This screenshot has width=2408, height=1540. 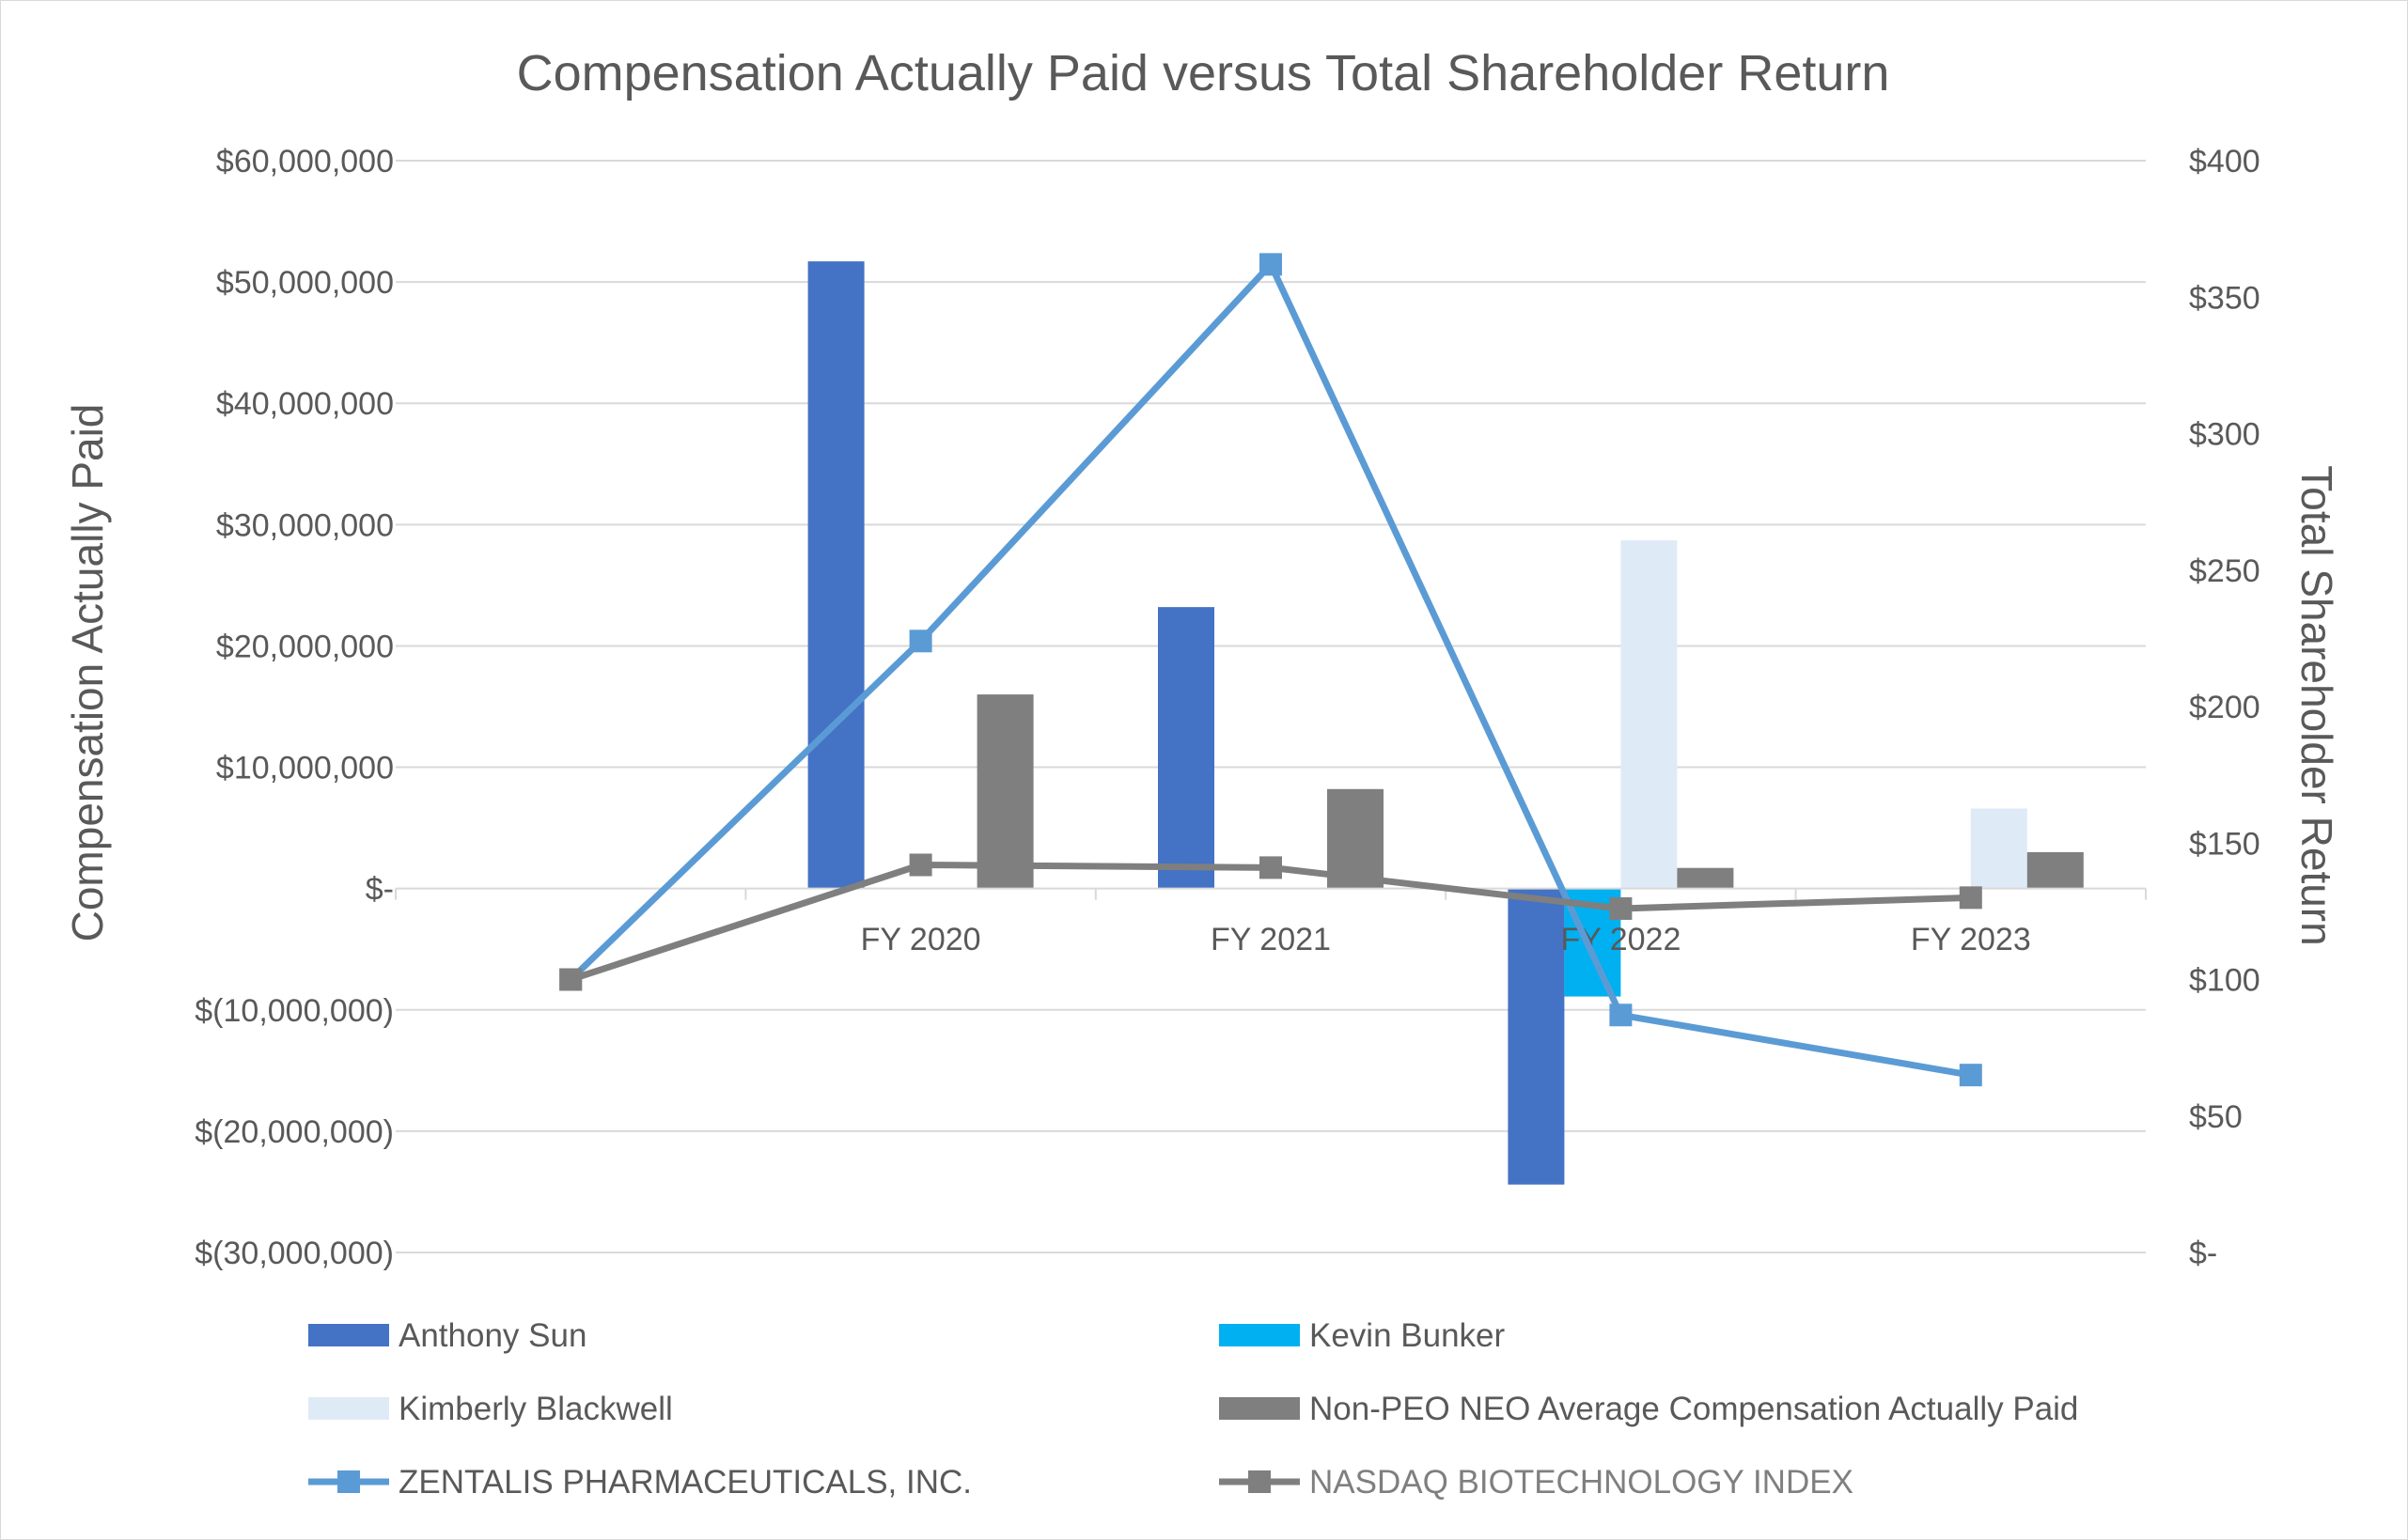 I want to click on legend-label: Anthony Sun, so click(x=492, y=1335).